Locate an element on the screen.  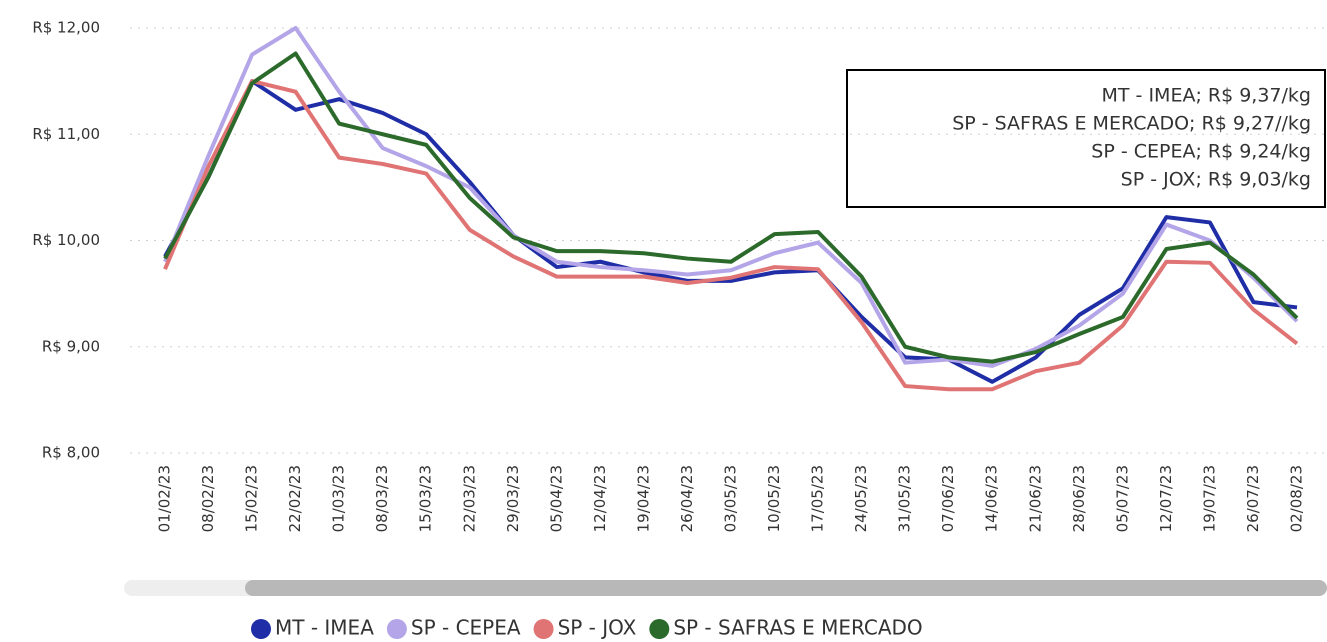
annotation: SP - SAFRAS E MERCADO; R$ 9,27//kg is located at coordinates (1131, 124).